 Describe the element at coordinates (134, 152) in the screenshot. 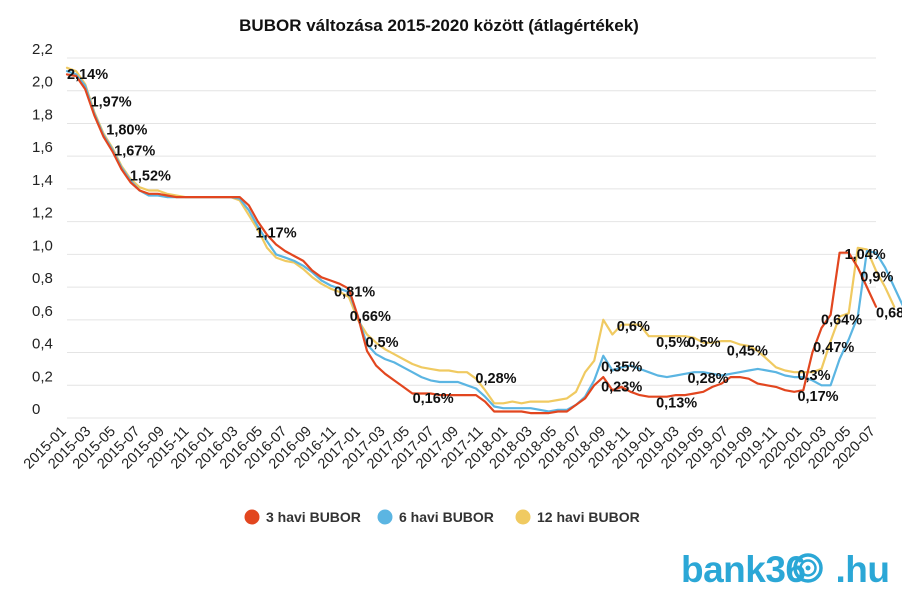

I see `data-label: 1,67%` at that location.